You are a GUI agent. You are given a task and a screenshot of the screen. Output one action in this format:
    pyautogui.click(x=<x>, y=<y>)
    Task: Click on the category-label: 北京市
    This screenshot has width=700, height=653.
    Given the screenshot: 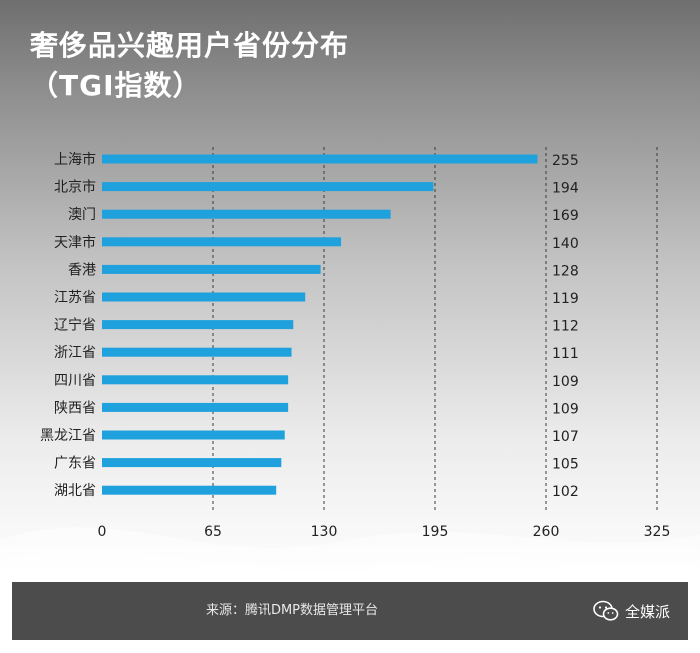 What is the action you would take?
    pyautogui.click(x=75, y=187)
    